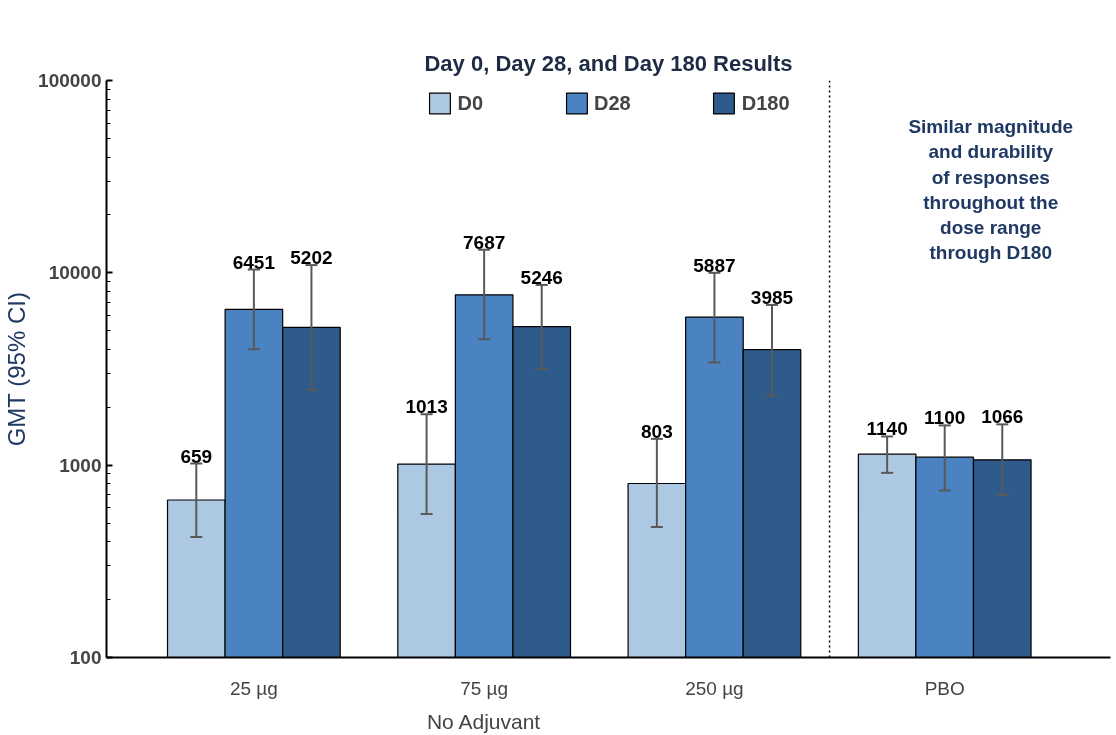 The height and width of the screenshot is (735, 1116). Describe the element at coordinates (944, 688) in the screenshot. I see `x-tick-label: PBO` at that location.